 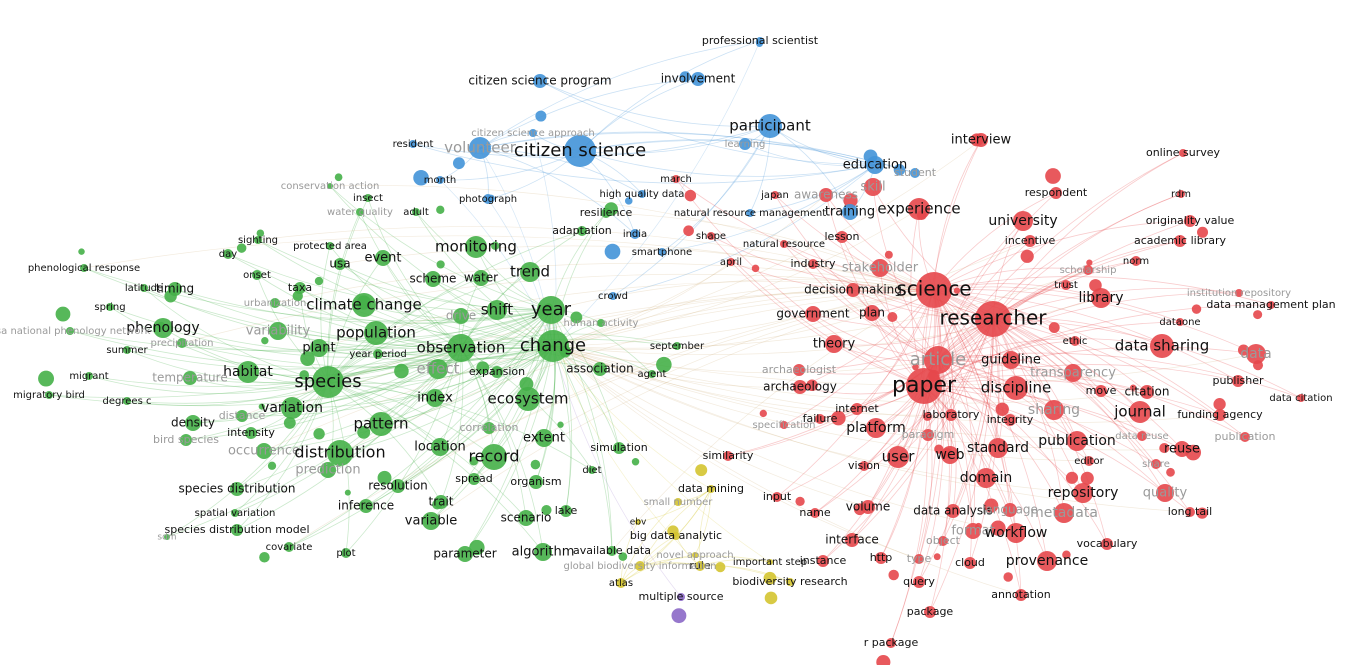 I want to click on node-label: species distribution model, so click(x=236, y=529).